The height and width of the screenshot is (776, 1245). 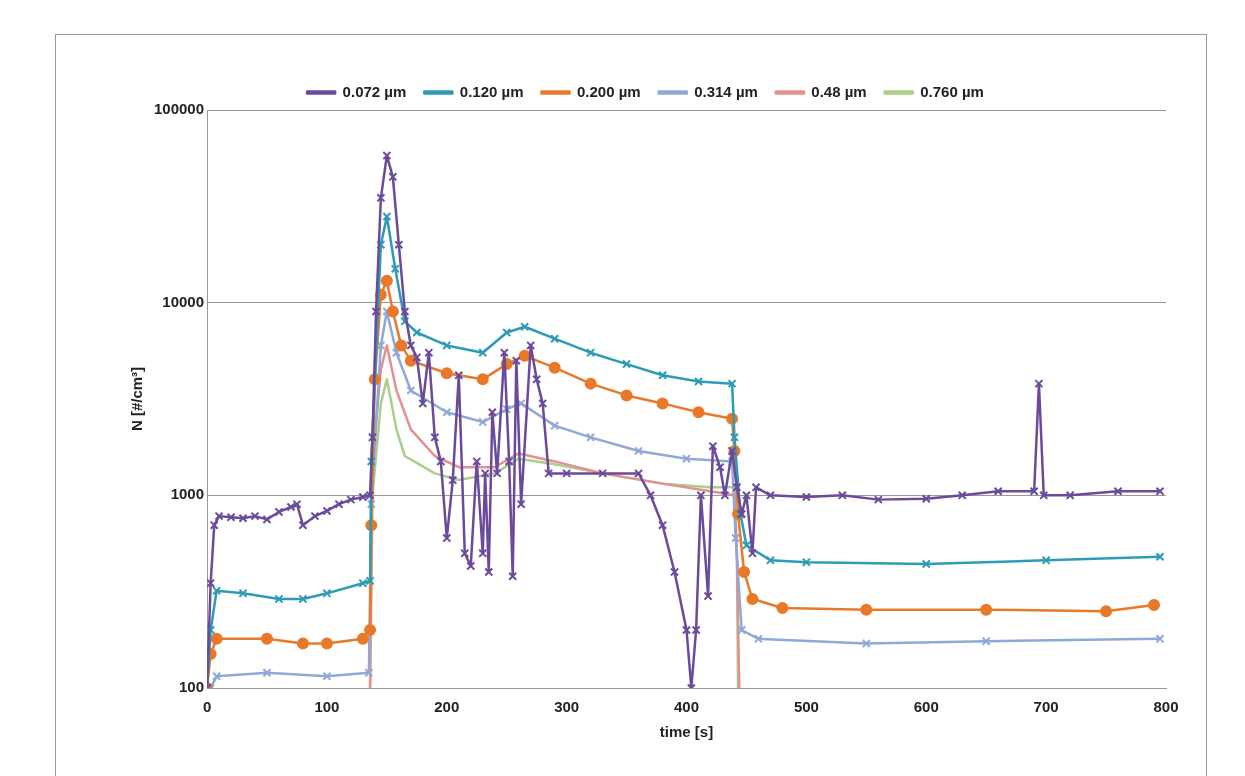 What do you see at coordinates (839, 91) in the screenshot?
I see `legend-label: 0.48 µm` at bounding box center [839, 91].